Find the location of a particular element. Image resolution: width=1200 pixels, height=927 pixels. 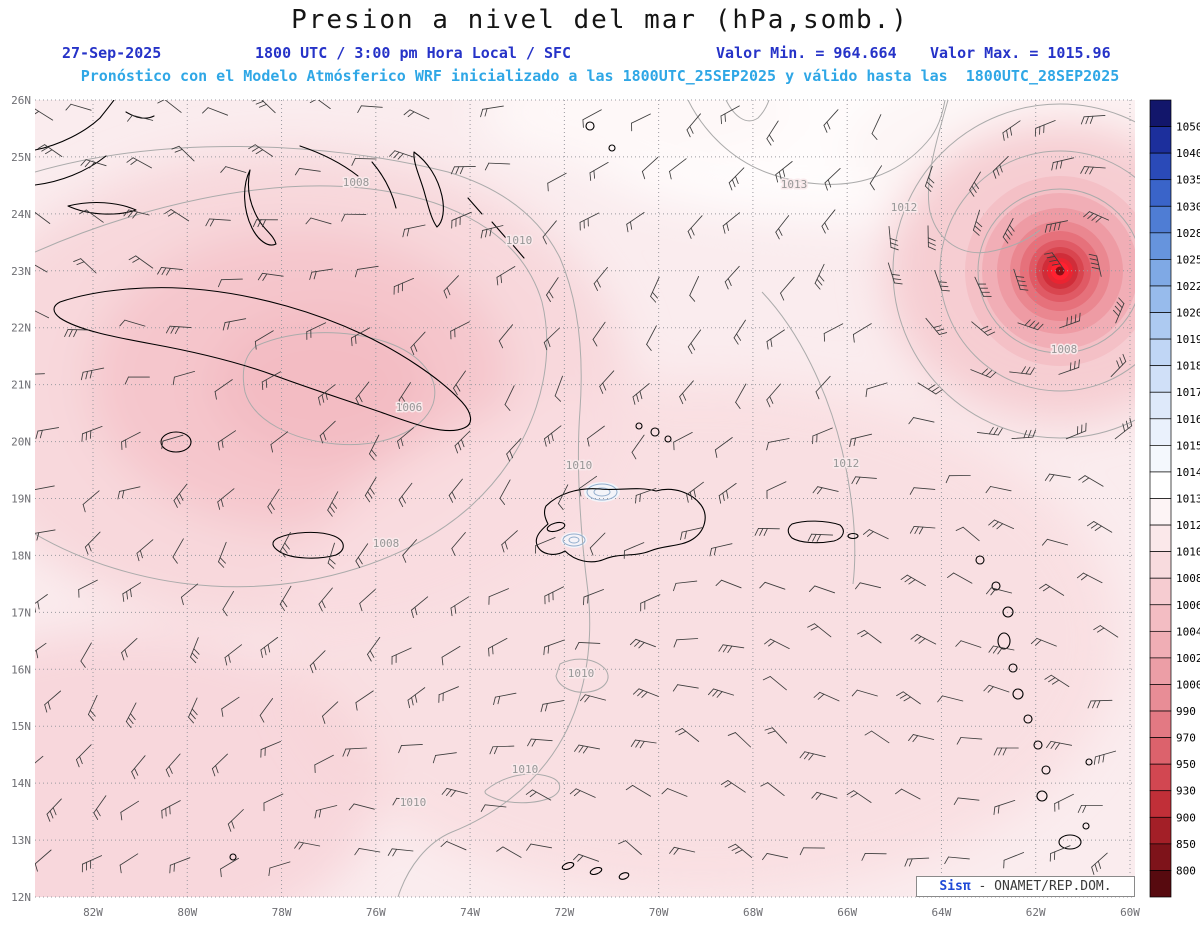

island-cuba is located at coordinates (262, 359).